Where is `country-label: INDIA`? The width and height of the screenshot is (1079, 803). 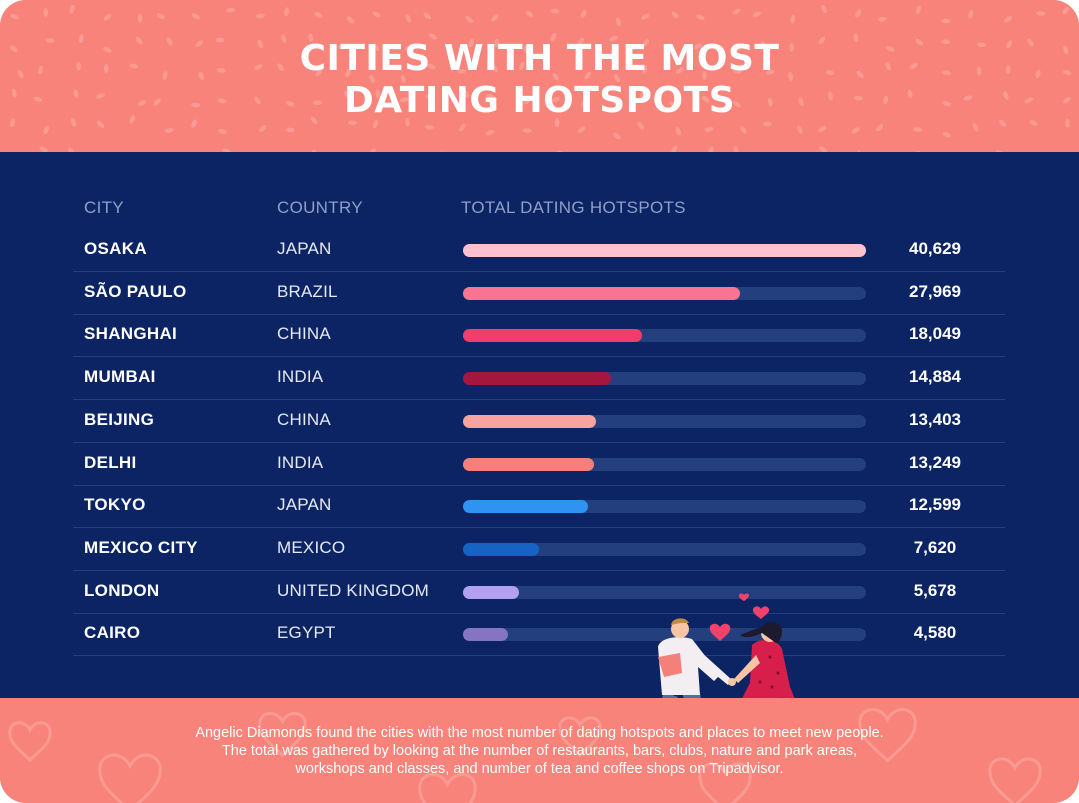
country-label: INDIA is located at coordinates (300, 462).